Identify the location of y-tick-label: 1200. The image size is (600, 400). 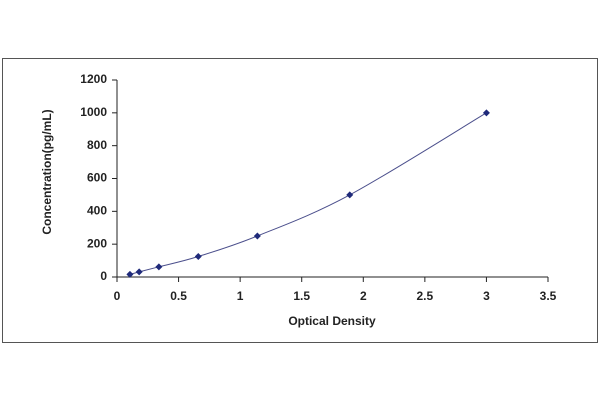
(93, 79).